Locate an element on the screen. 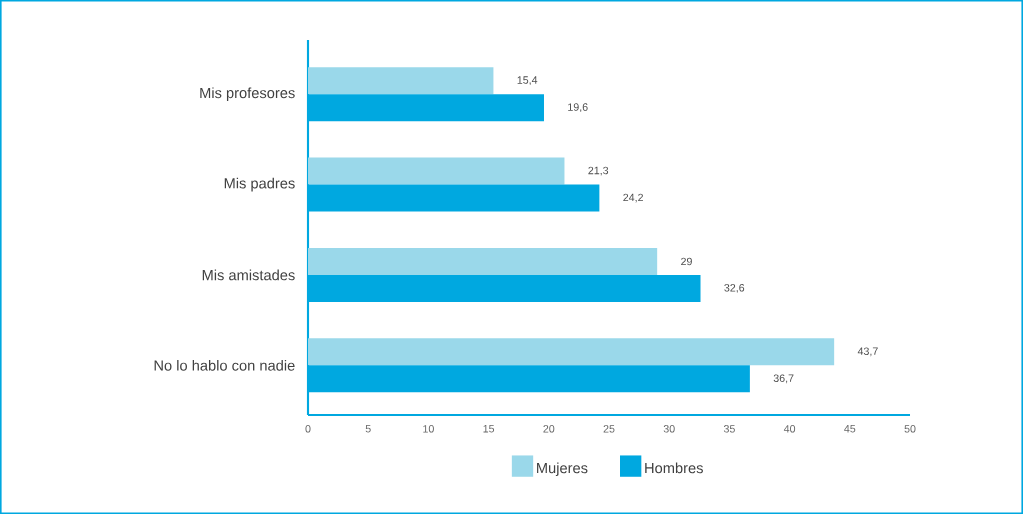 The image size is (1023, 514). x-tick-label: 35 is located at coordinates (729, 429).